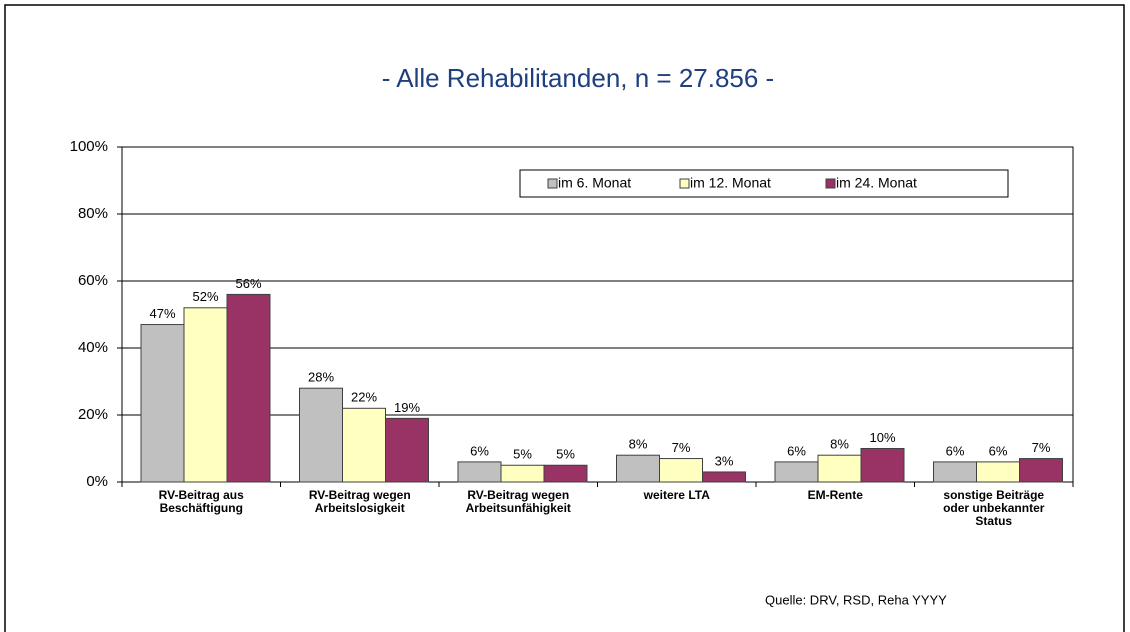  I want to click on legend-label: im 12. Monat, so click(730, 183).